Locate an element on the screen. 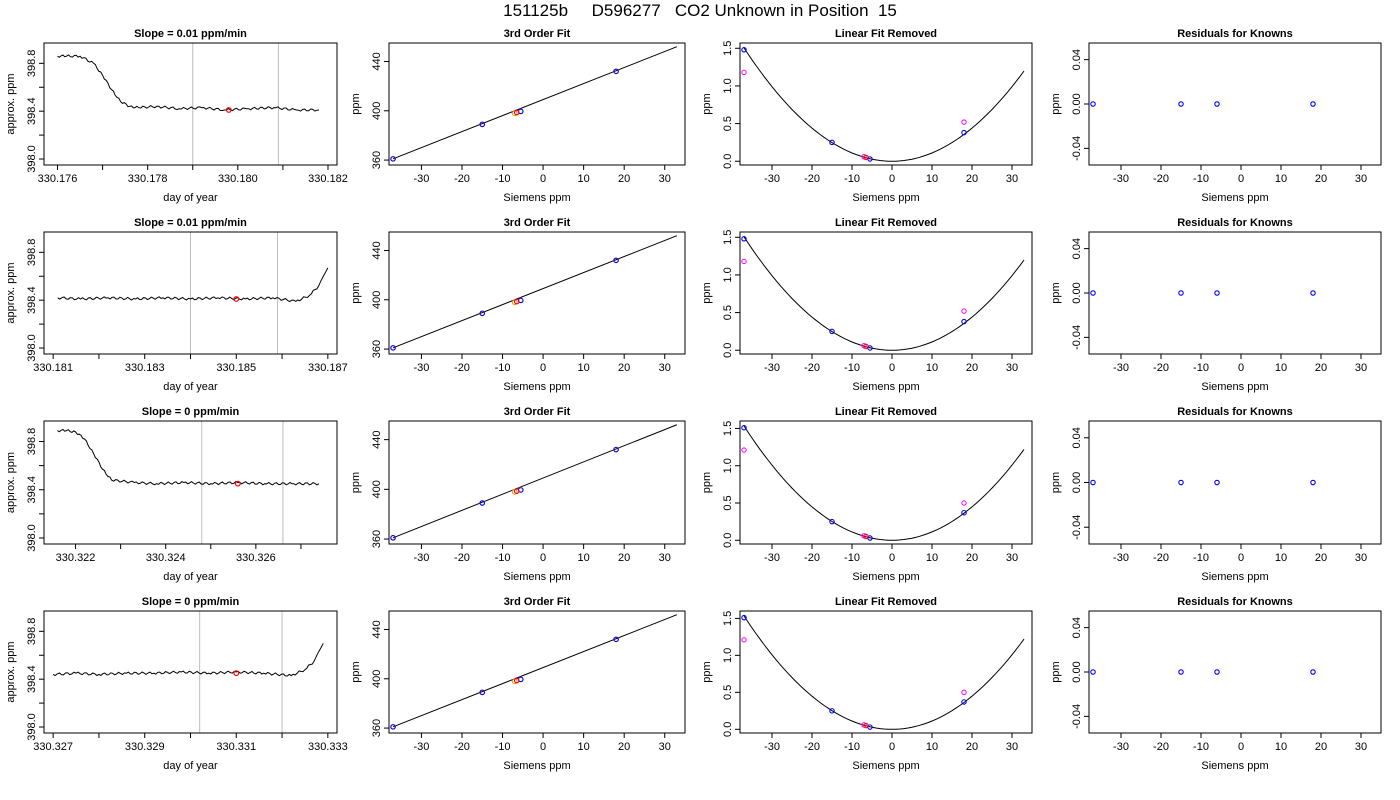  y-tick-label: 0.5 is located at coordinates (728, 502).